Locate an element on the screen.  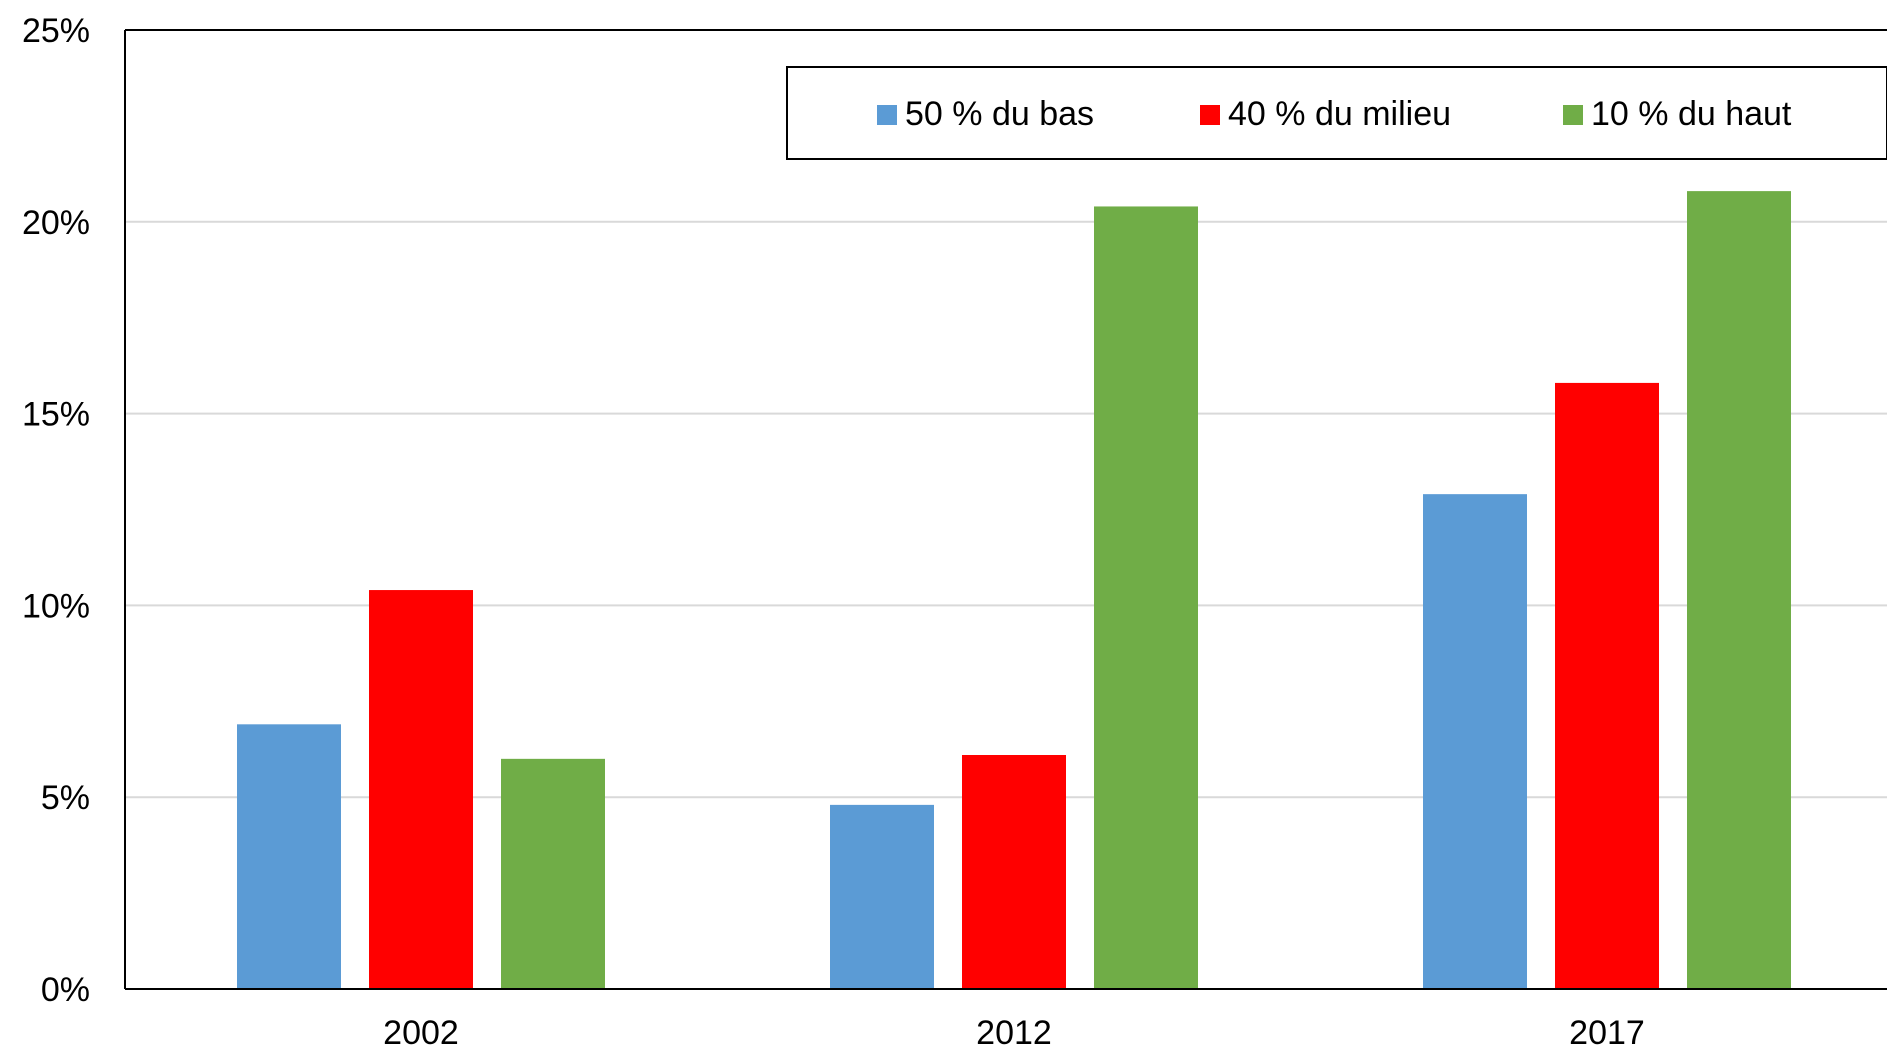
y-tick-label: 20% is located at coordinates (56, 223).